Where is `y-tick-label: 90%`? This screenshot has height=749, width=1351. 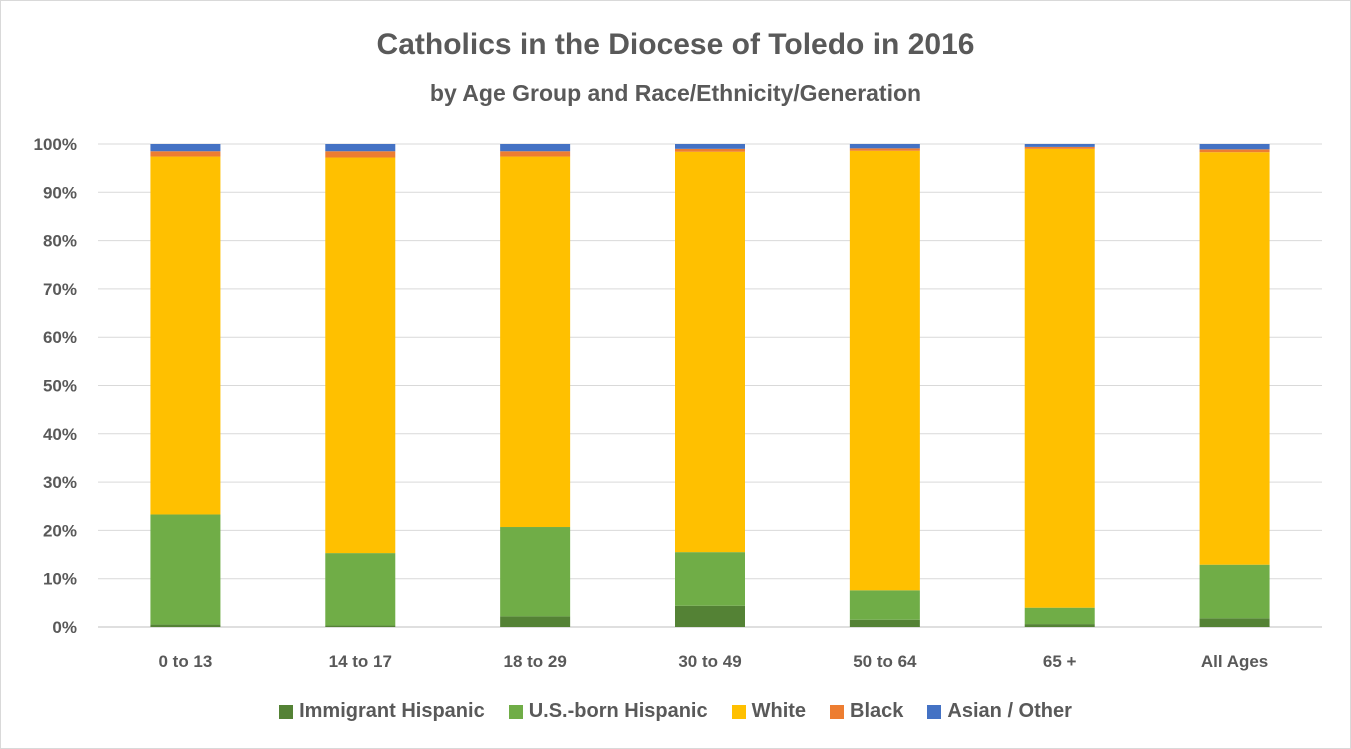
y-tick-label: 90% is located at coordinates (60, 192).